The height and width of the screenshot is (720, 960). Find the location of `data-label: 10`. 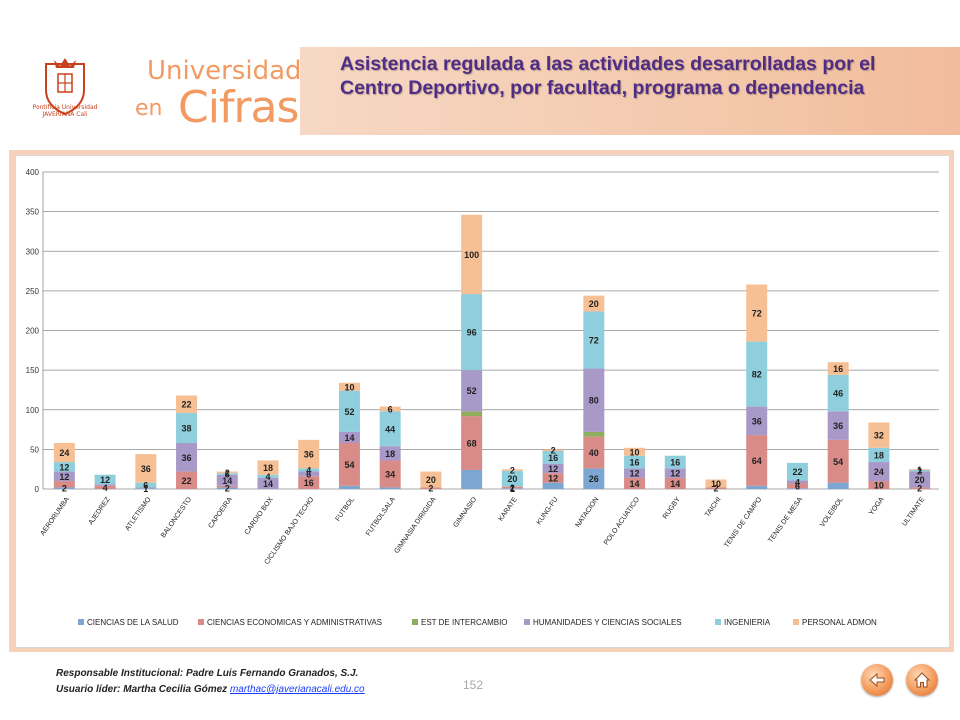

data-label: 10 is located at coordinates (879, 486).